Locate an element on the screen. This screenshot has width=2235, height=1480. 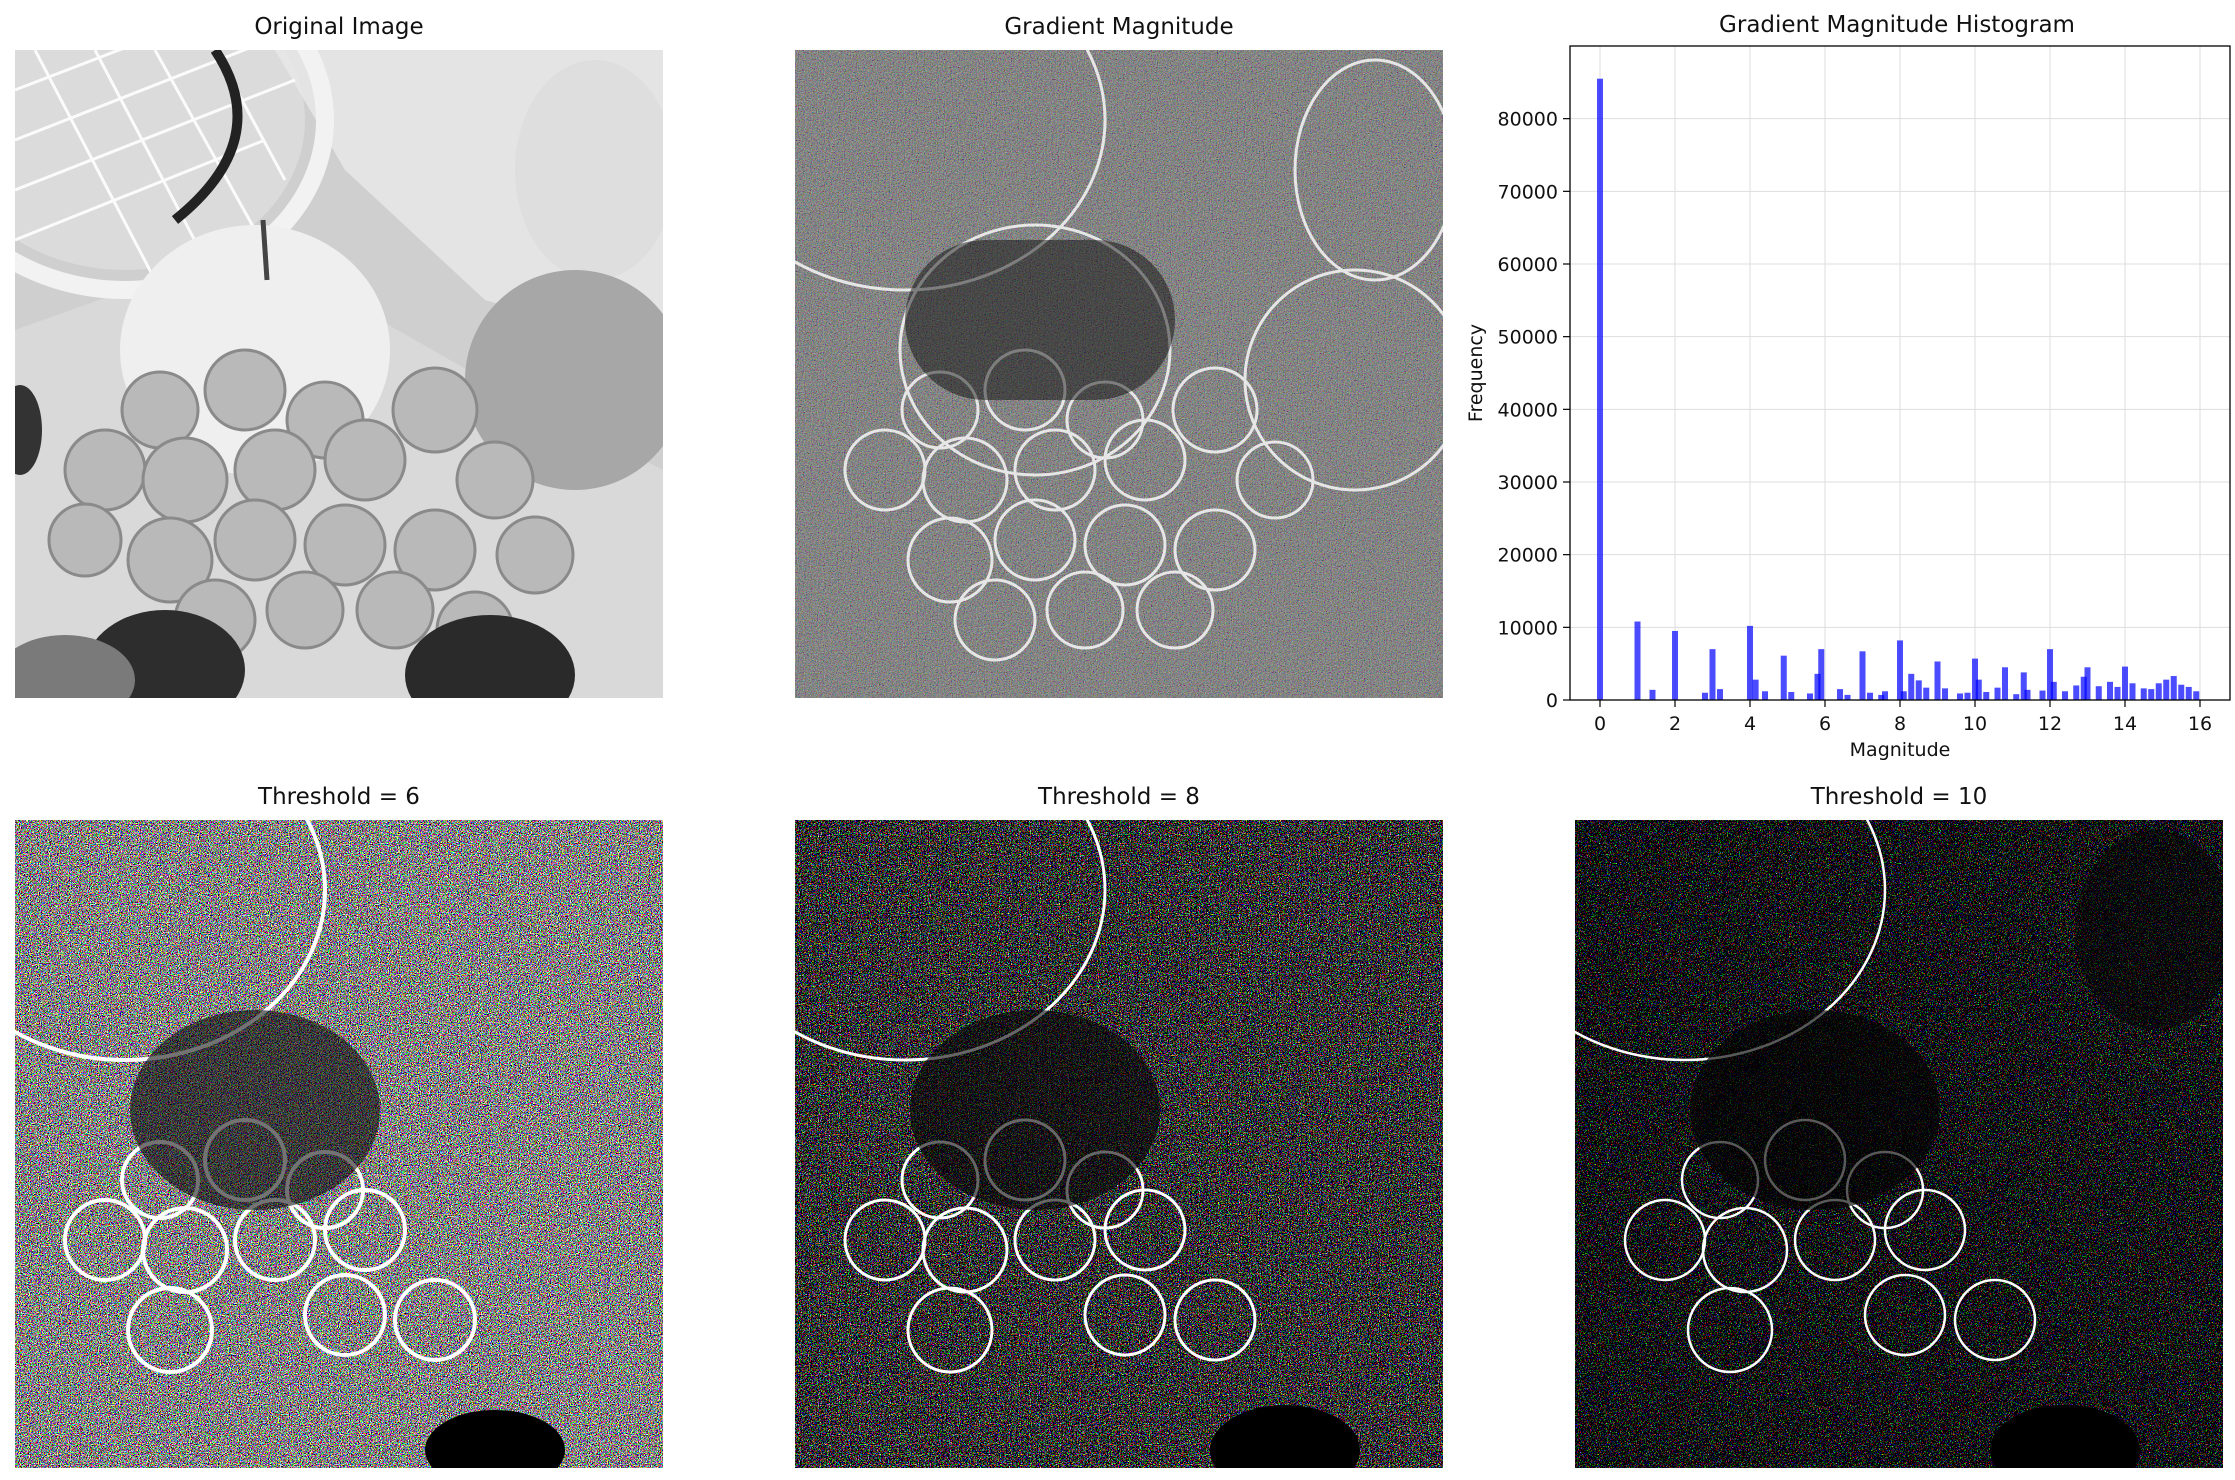
panel-title: Threshold = 6 is located at coordinates (339, 797).